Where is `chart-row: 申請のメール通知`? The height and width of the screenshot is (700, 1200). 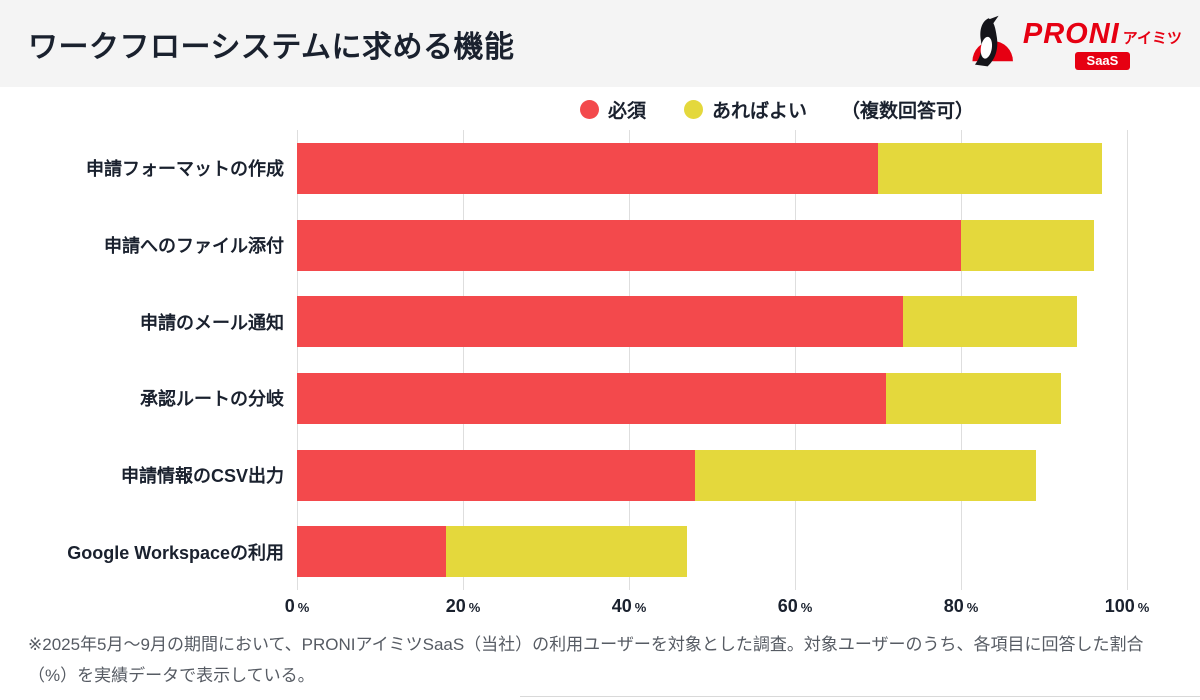
chart-row: 申請のメール通知 is located at coordinates (600, 321).